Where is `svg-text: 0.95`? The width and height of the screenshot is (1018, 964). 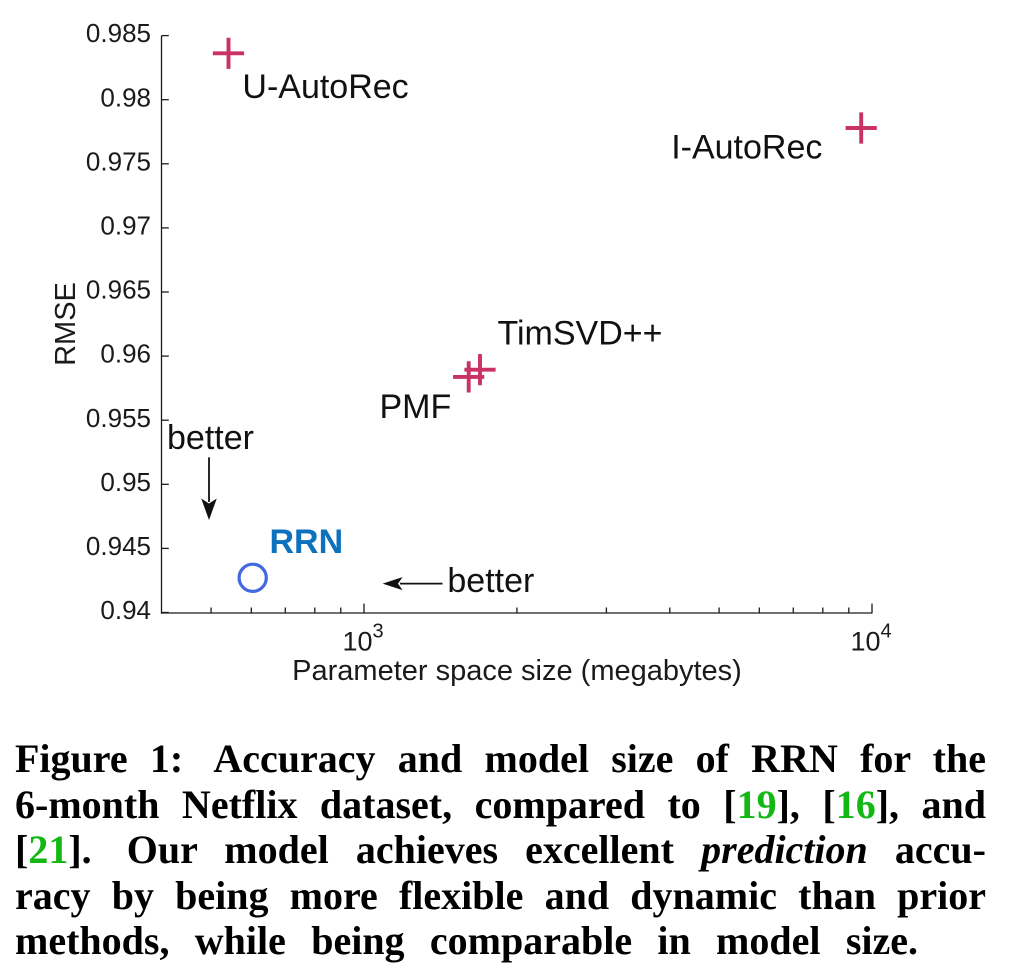
svg-text: 0.95 is located at coordinates (125, 482).